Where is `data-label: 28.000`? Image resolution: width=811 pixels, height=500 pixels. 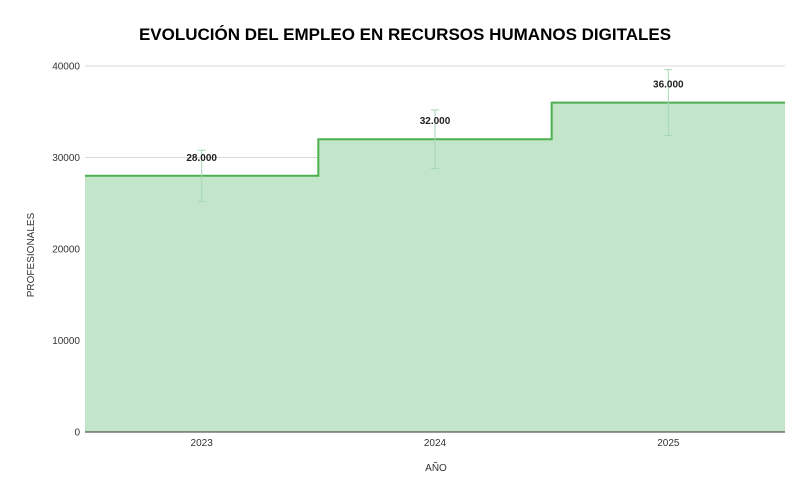
data-label: 28.000 is located at coordinates (201, 158).